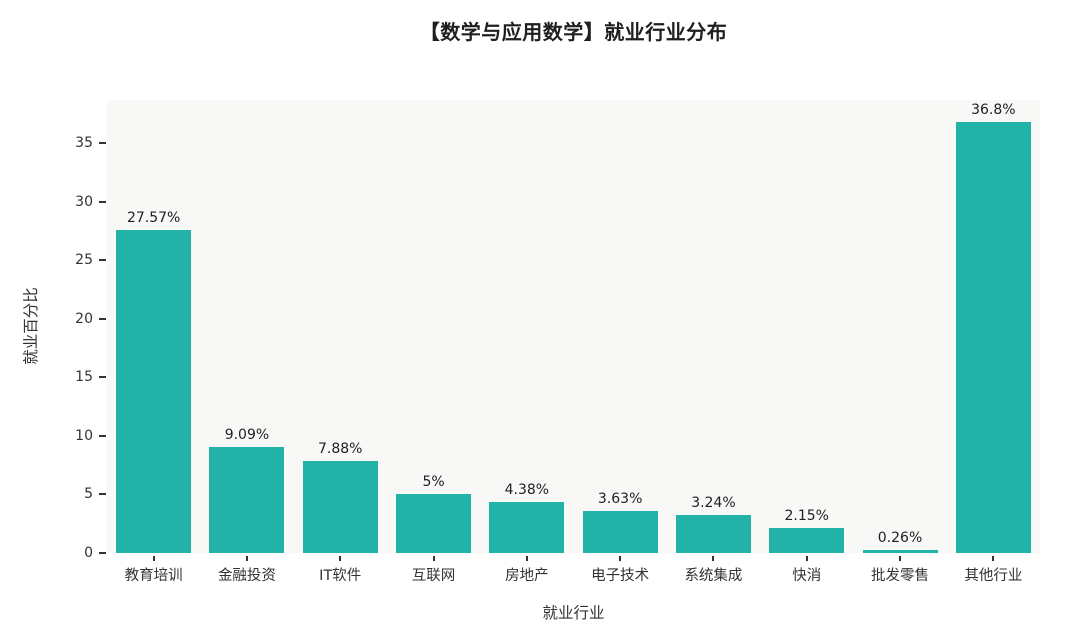 Image resolution: width=1080 pixels, height=640 pixels. What do you see at coordinates (713, 503) in the screenshot?
I see `bar-value-label: 3.24%` at bounding box center [713, 503].